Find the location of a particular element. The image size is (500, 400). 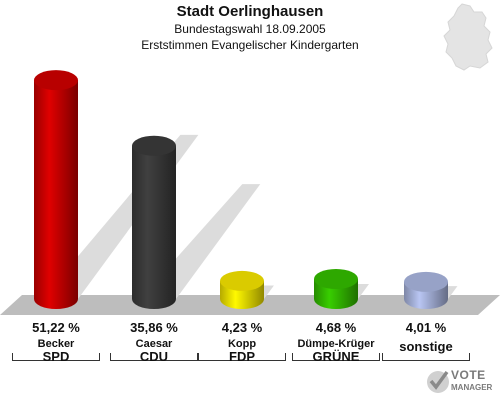

chart-subtitle: Bundestagswahl 18.09.2005 is located at coordinates (250, 29).